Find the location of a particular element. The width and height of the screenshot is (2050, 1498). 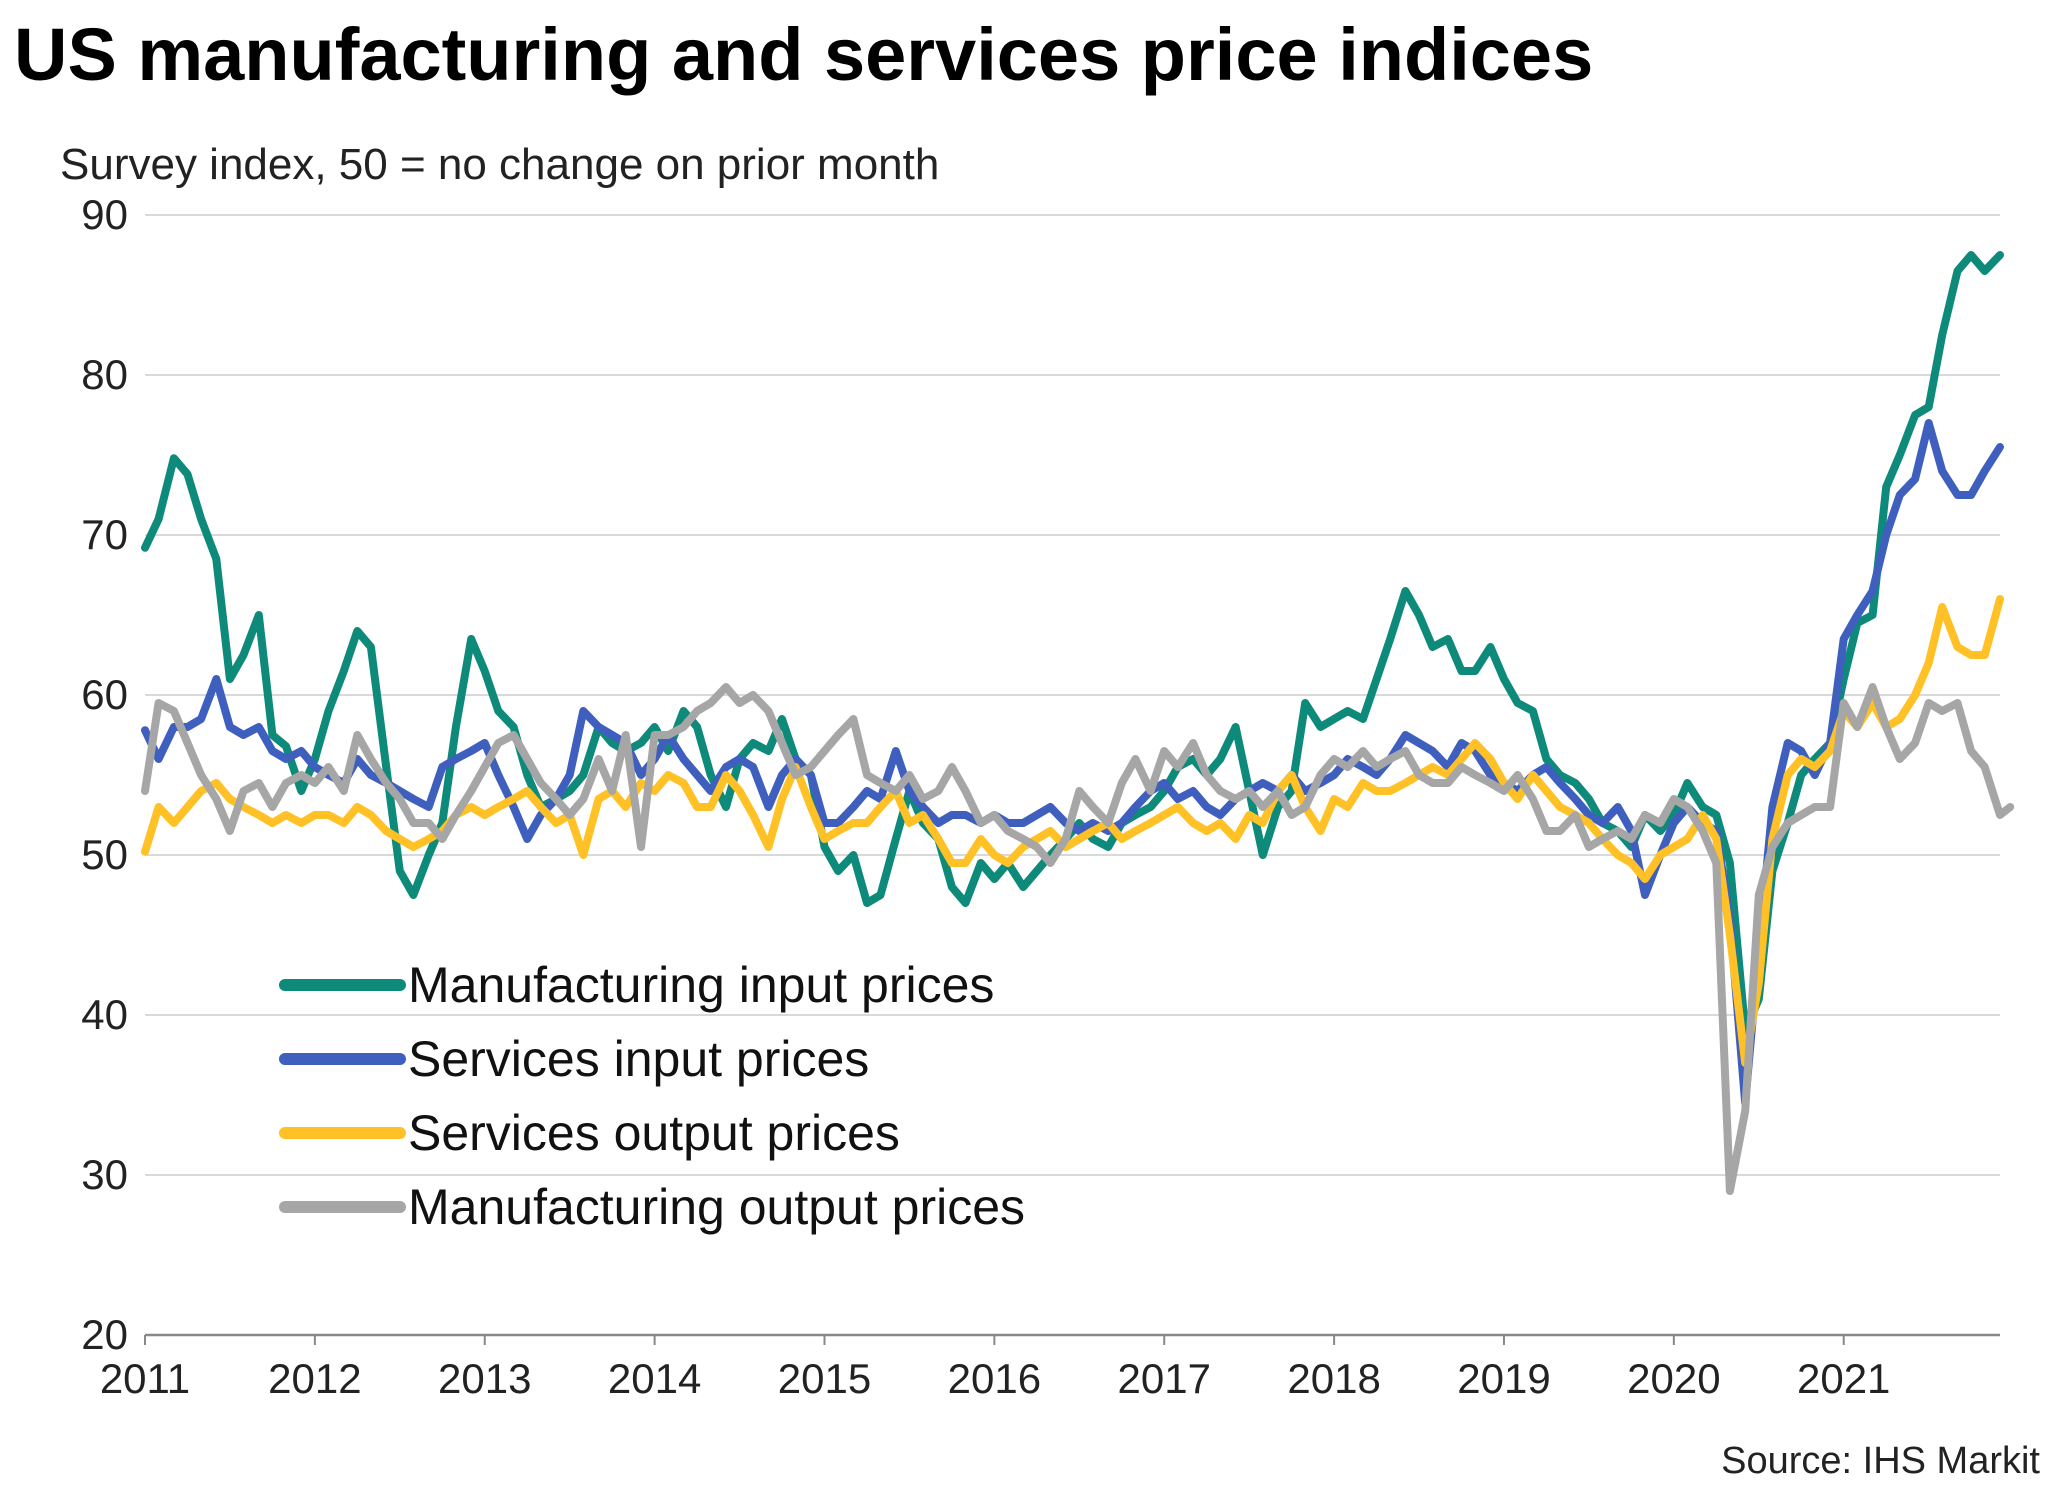

x-tick-label: 2014 is located at coordinates (654, 1378).